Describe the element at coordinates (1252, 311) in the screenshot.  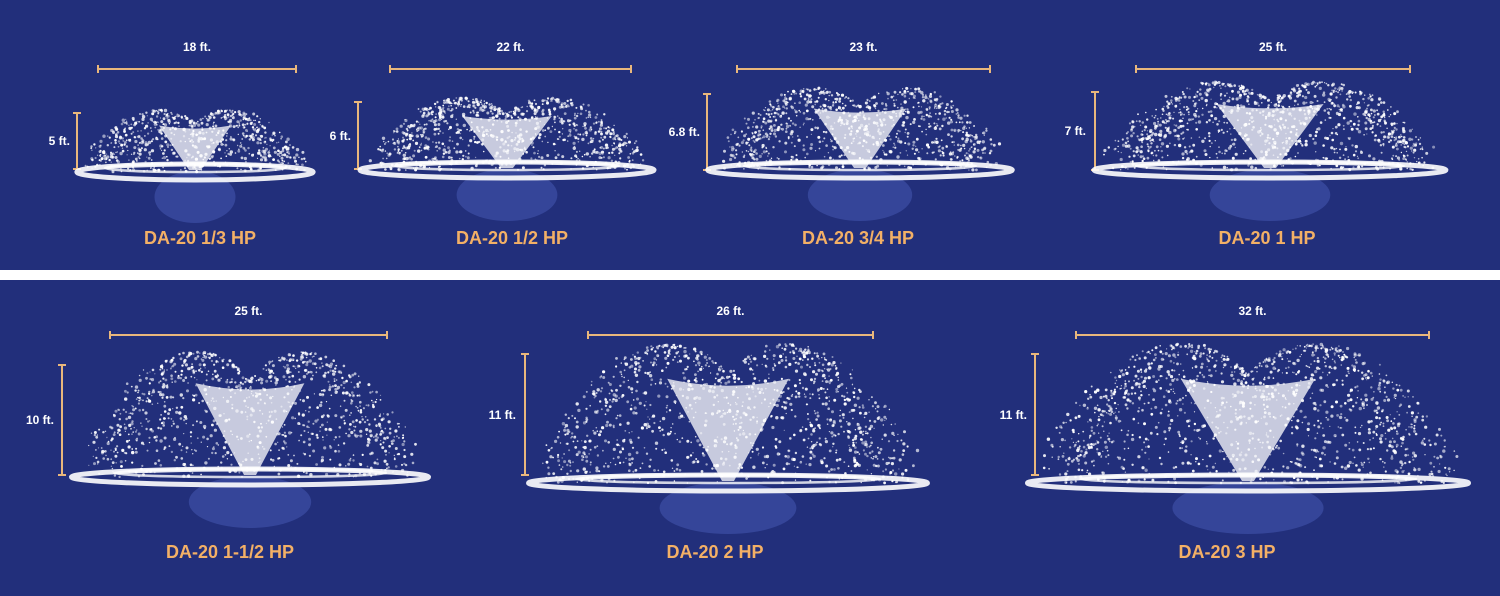
I see `spray-width-label: 32 ft.` at that location.